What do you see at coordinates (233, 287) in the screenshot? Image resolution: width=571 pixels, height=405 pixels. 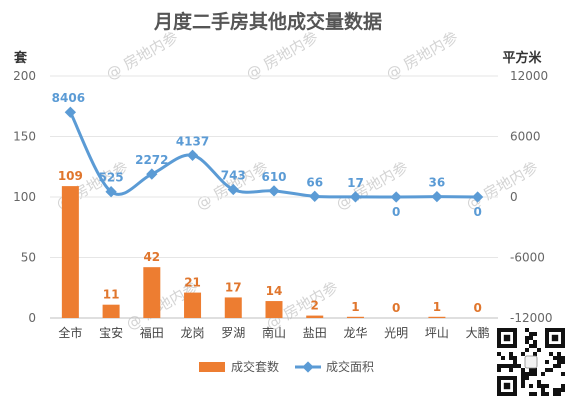 I see `bar-data-label: 17` at bounding box center [233, 287].